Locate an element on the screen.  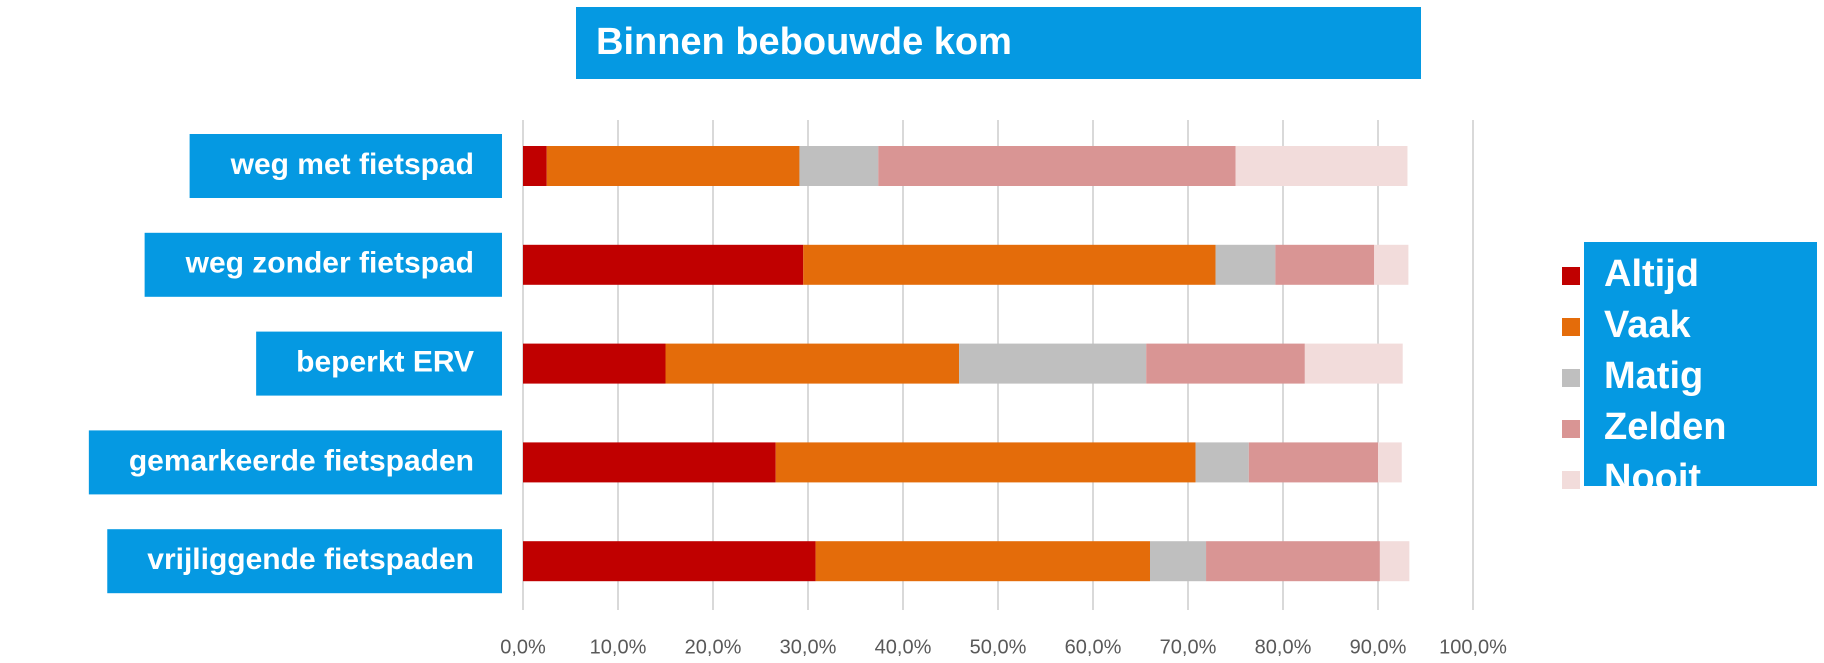
legend-label: Zelden is located at coordinates (1665, 427).